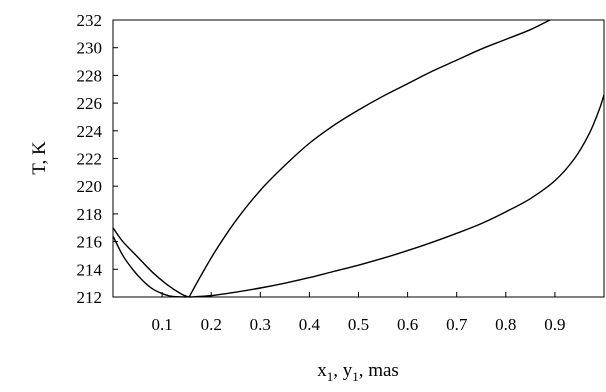 The height and width of the screenshot is (392, 606). Describe the element at coordinates (379, 370) in the screenshot. I see `x-axis-title-tail: , mas` at that location.